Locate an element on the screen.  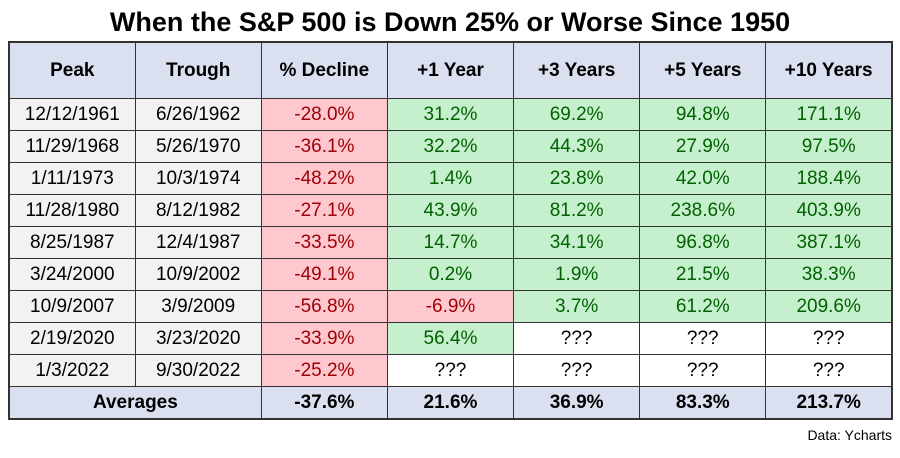
return-cell: -6.9% is located at coordinates (450, 306).